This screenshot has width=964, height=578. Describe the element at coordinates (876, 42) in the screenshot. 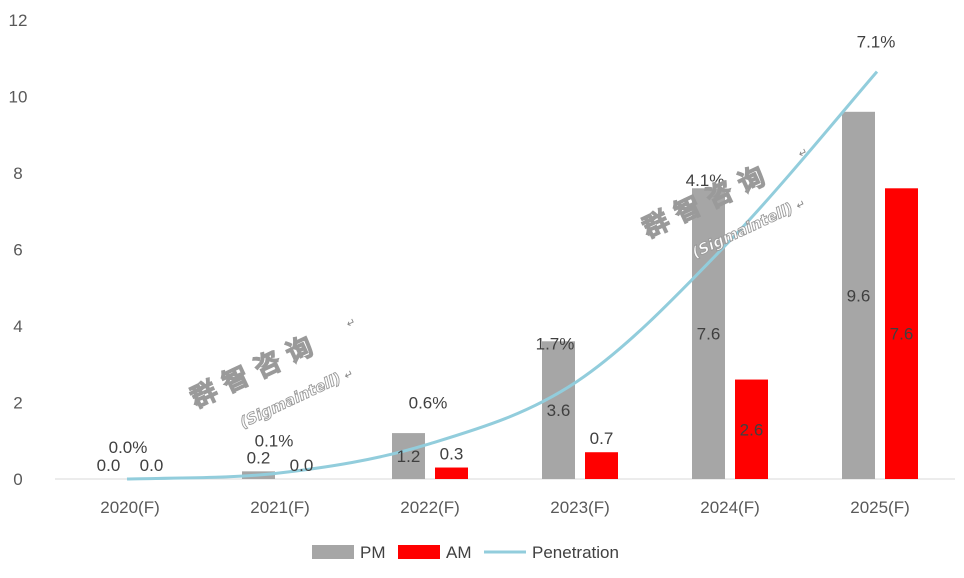

I see `penetration-value-label: 7.1%` at that location.